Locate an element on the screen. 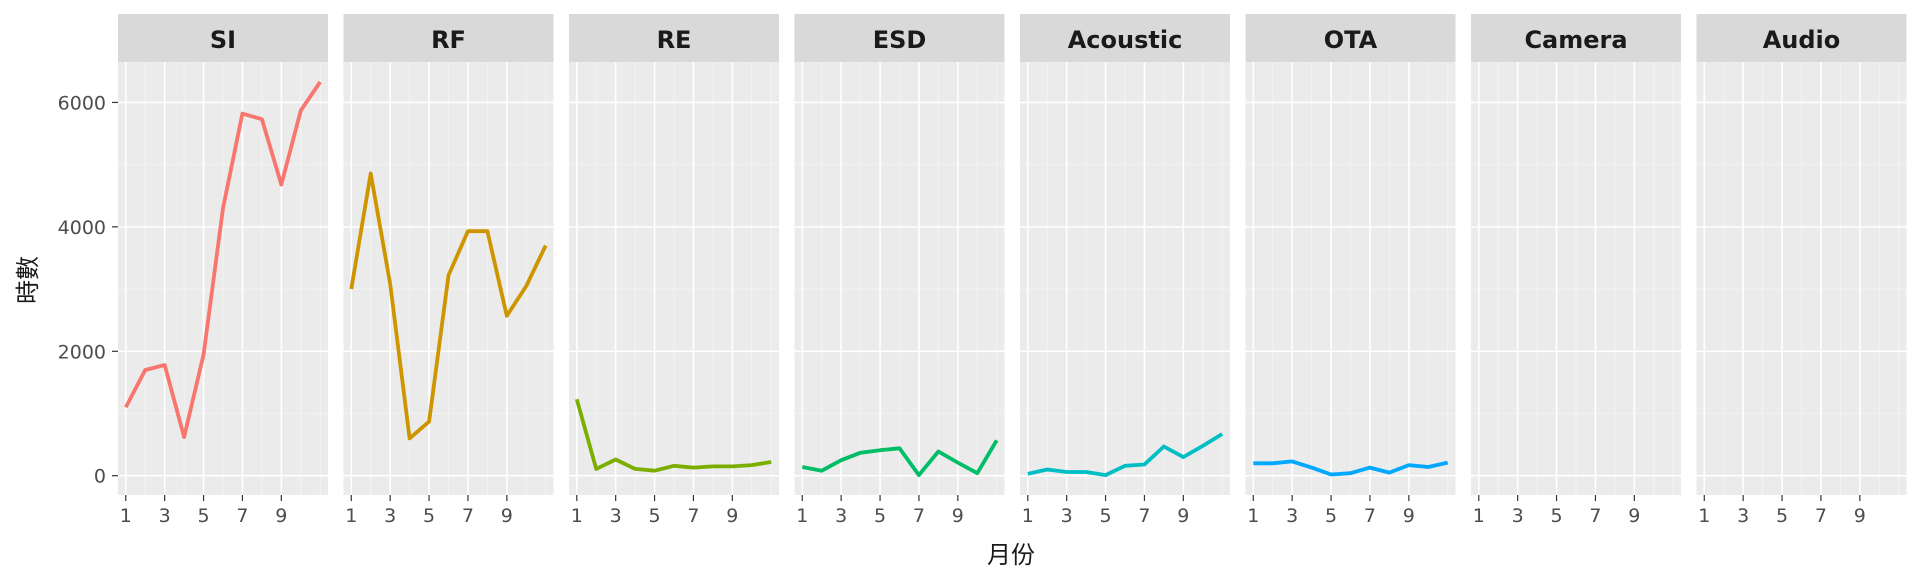  facet-panel: SI 1 3 5 7 9 is located at coordinates (223, 270).